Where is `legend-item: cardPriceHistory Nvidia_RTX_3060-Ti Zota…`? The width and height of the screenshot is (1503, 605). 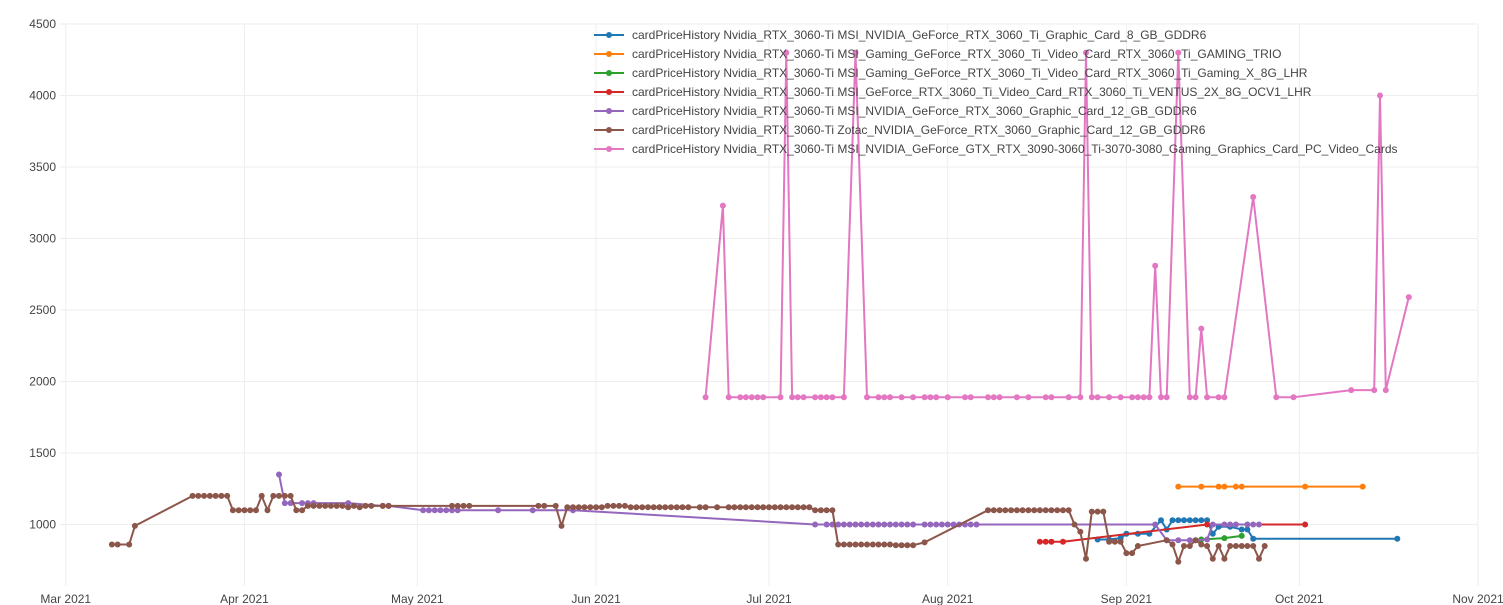 legend-item: cardPriceHistory Nvidia_RTX_3060-Ti Zota… is located at coordinates (900, 130).